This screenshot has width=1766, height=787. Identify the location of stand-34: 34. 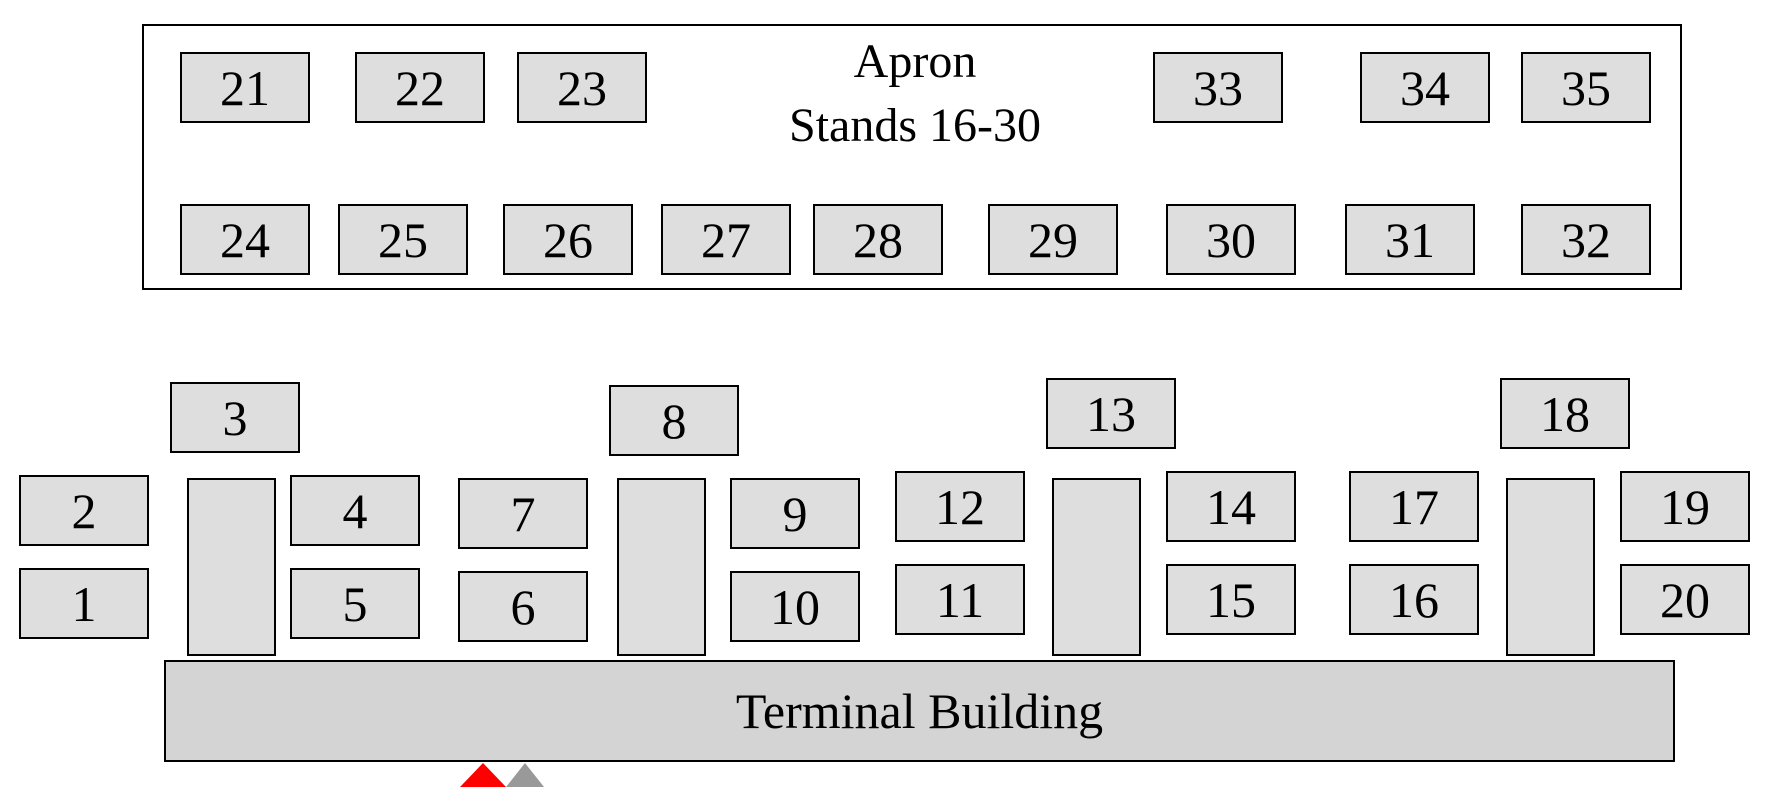
(1425, 87).